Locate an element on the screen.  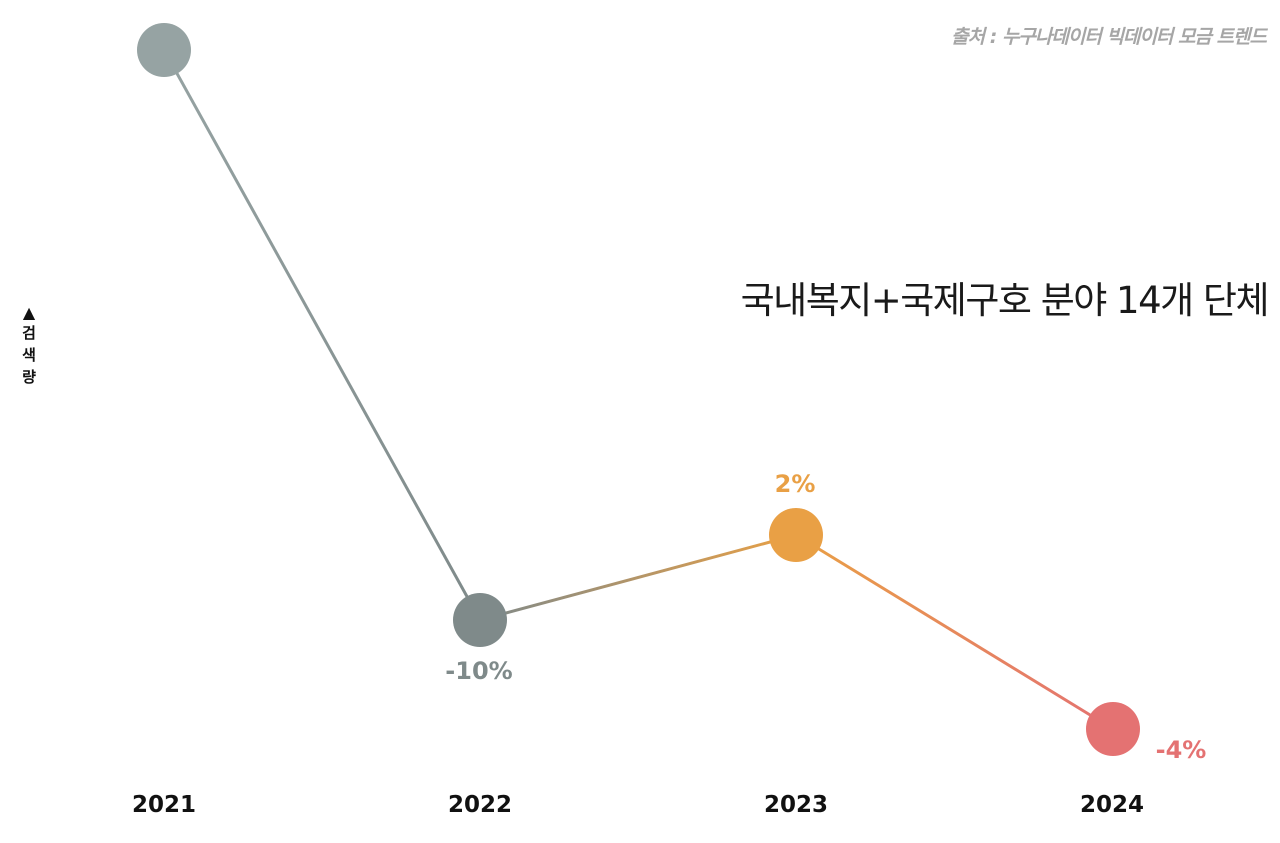
data-point-2023 is located at coordinates (796, 535).